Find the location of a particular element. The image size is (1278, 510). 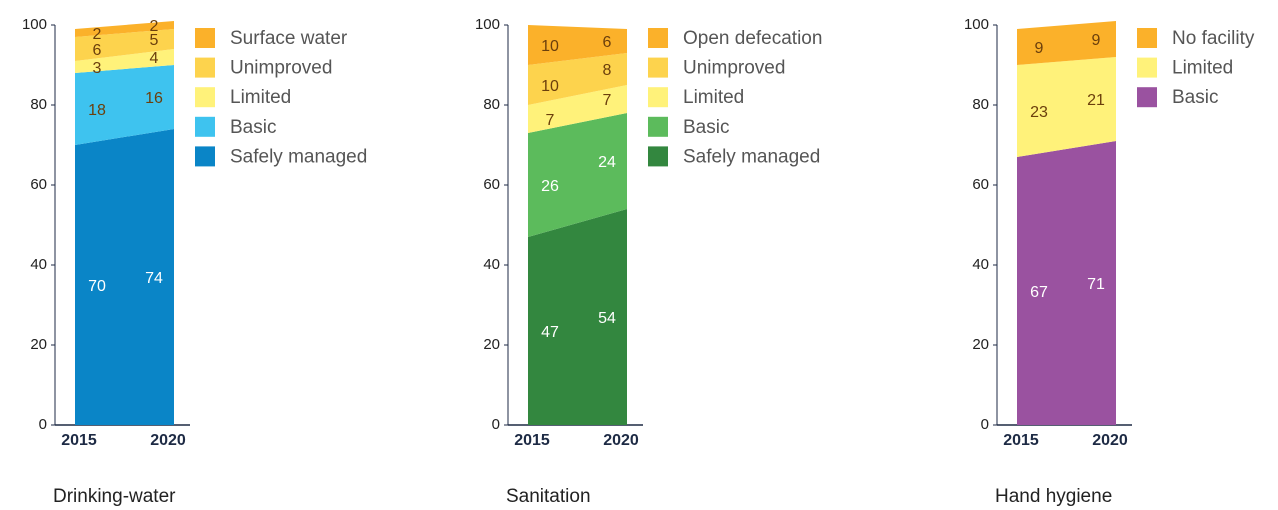

data-label: 54 is located at coordinates (607, 318).